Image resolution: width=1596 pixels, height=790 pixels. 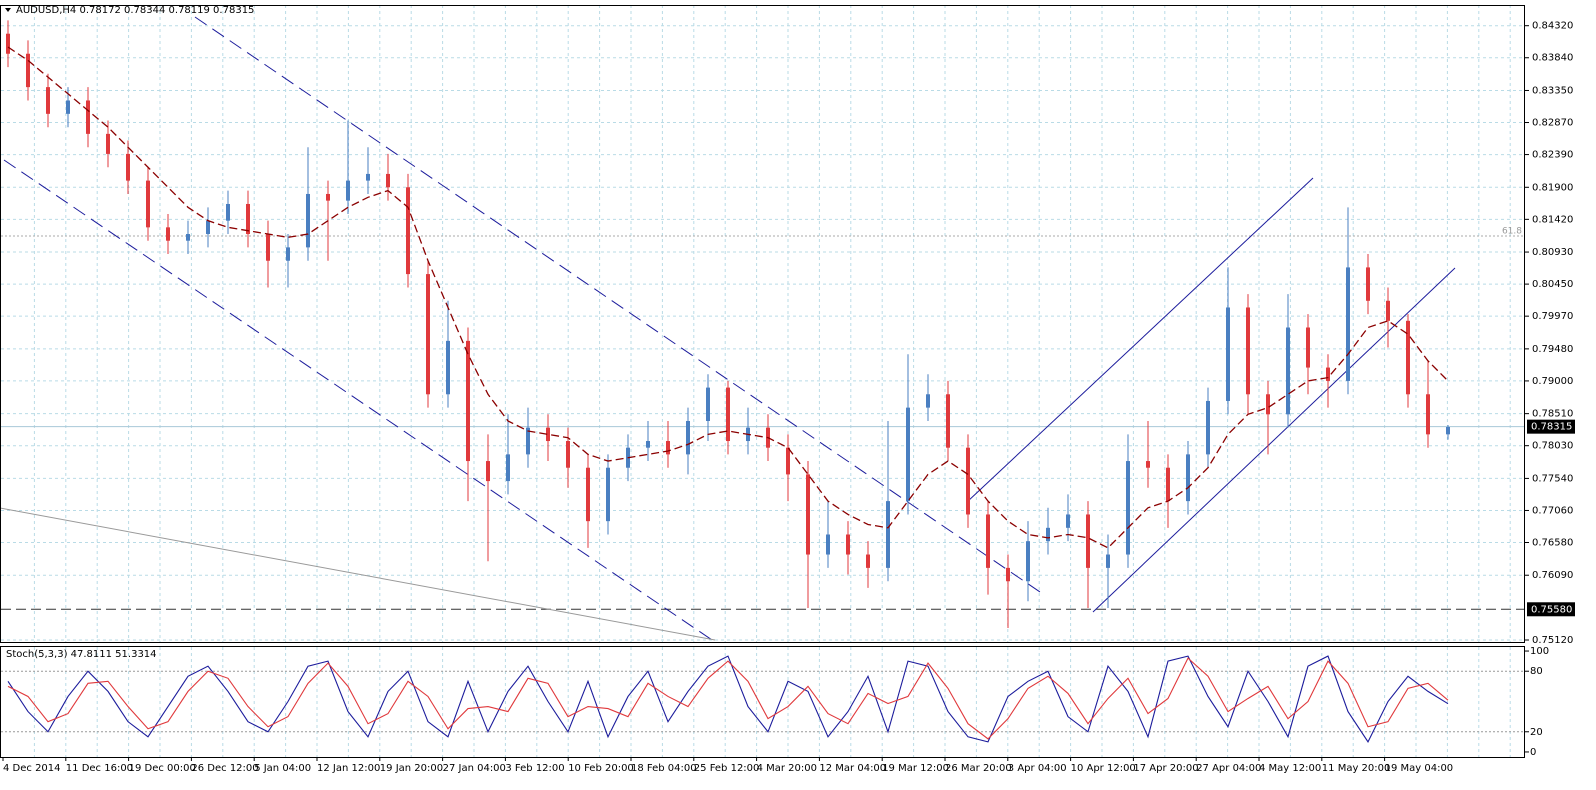 What do you see at coordinates (664, 768) in the screenshot?
I see `x-tick-label: 18 Feb 04:00` at bounding box center [664, 768].